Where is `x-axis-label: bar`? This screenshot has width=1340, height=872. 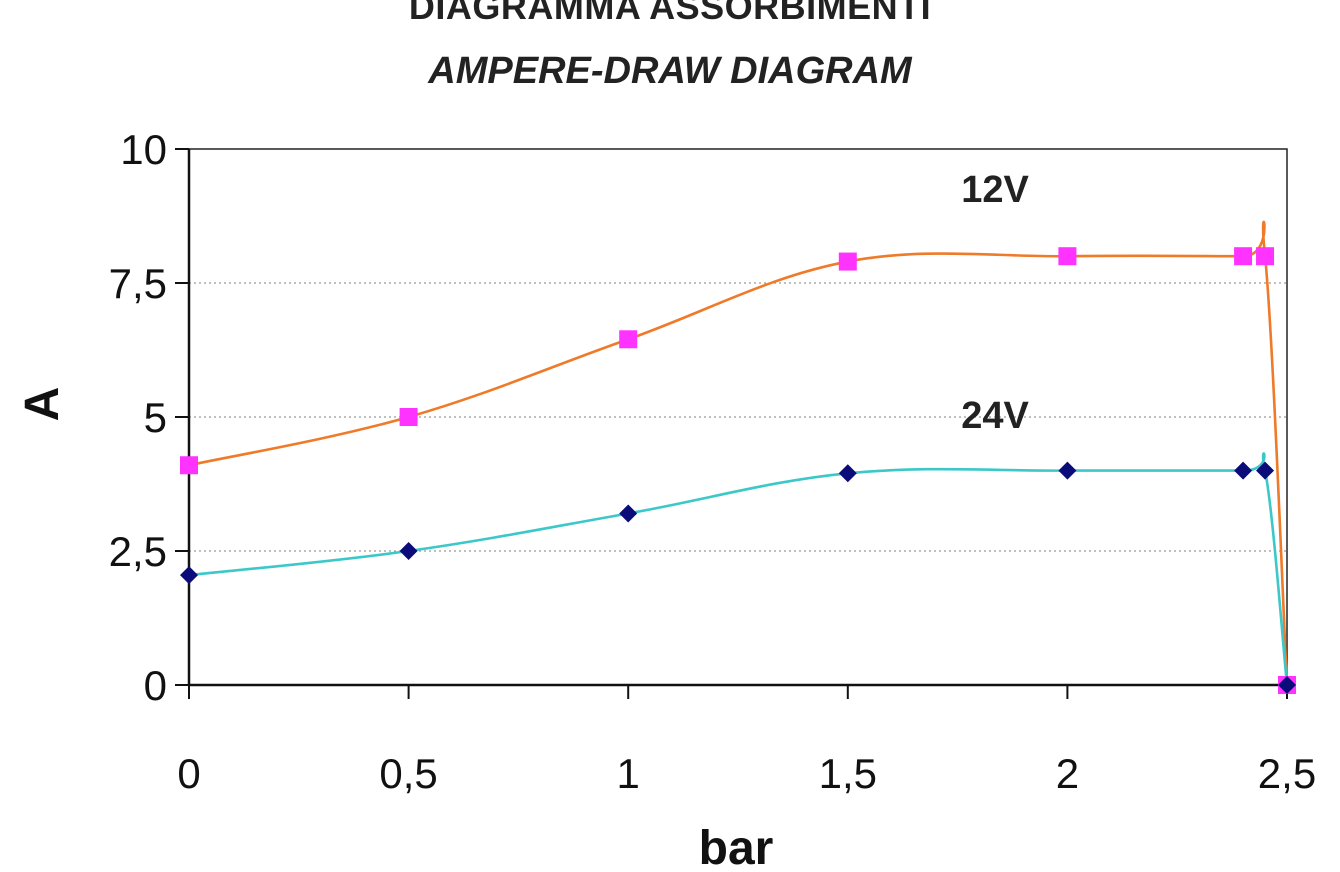
x-axis-label: bar is located at coordinates (736, 847).